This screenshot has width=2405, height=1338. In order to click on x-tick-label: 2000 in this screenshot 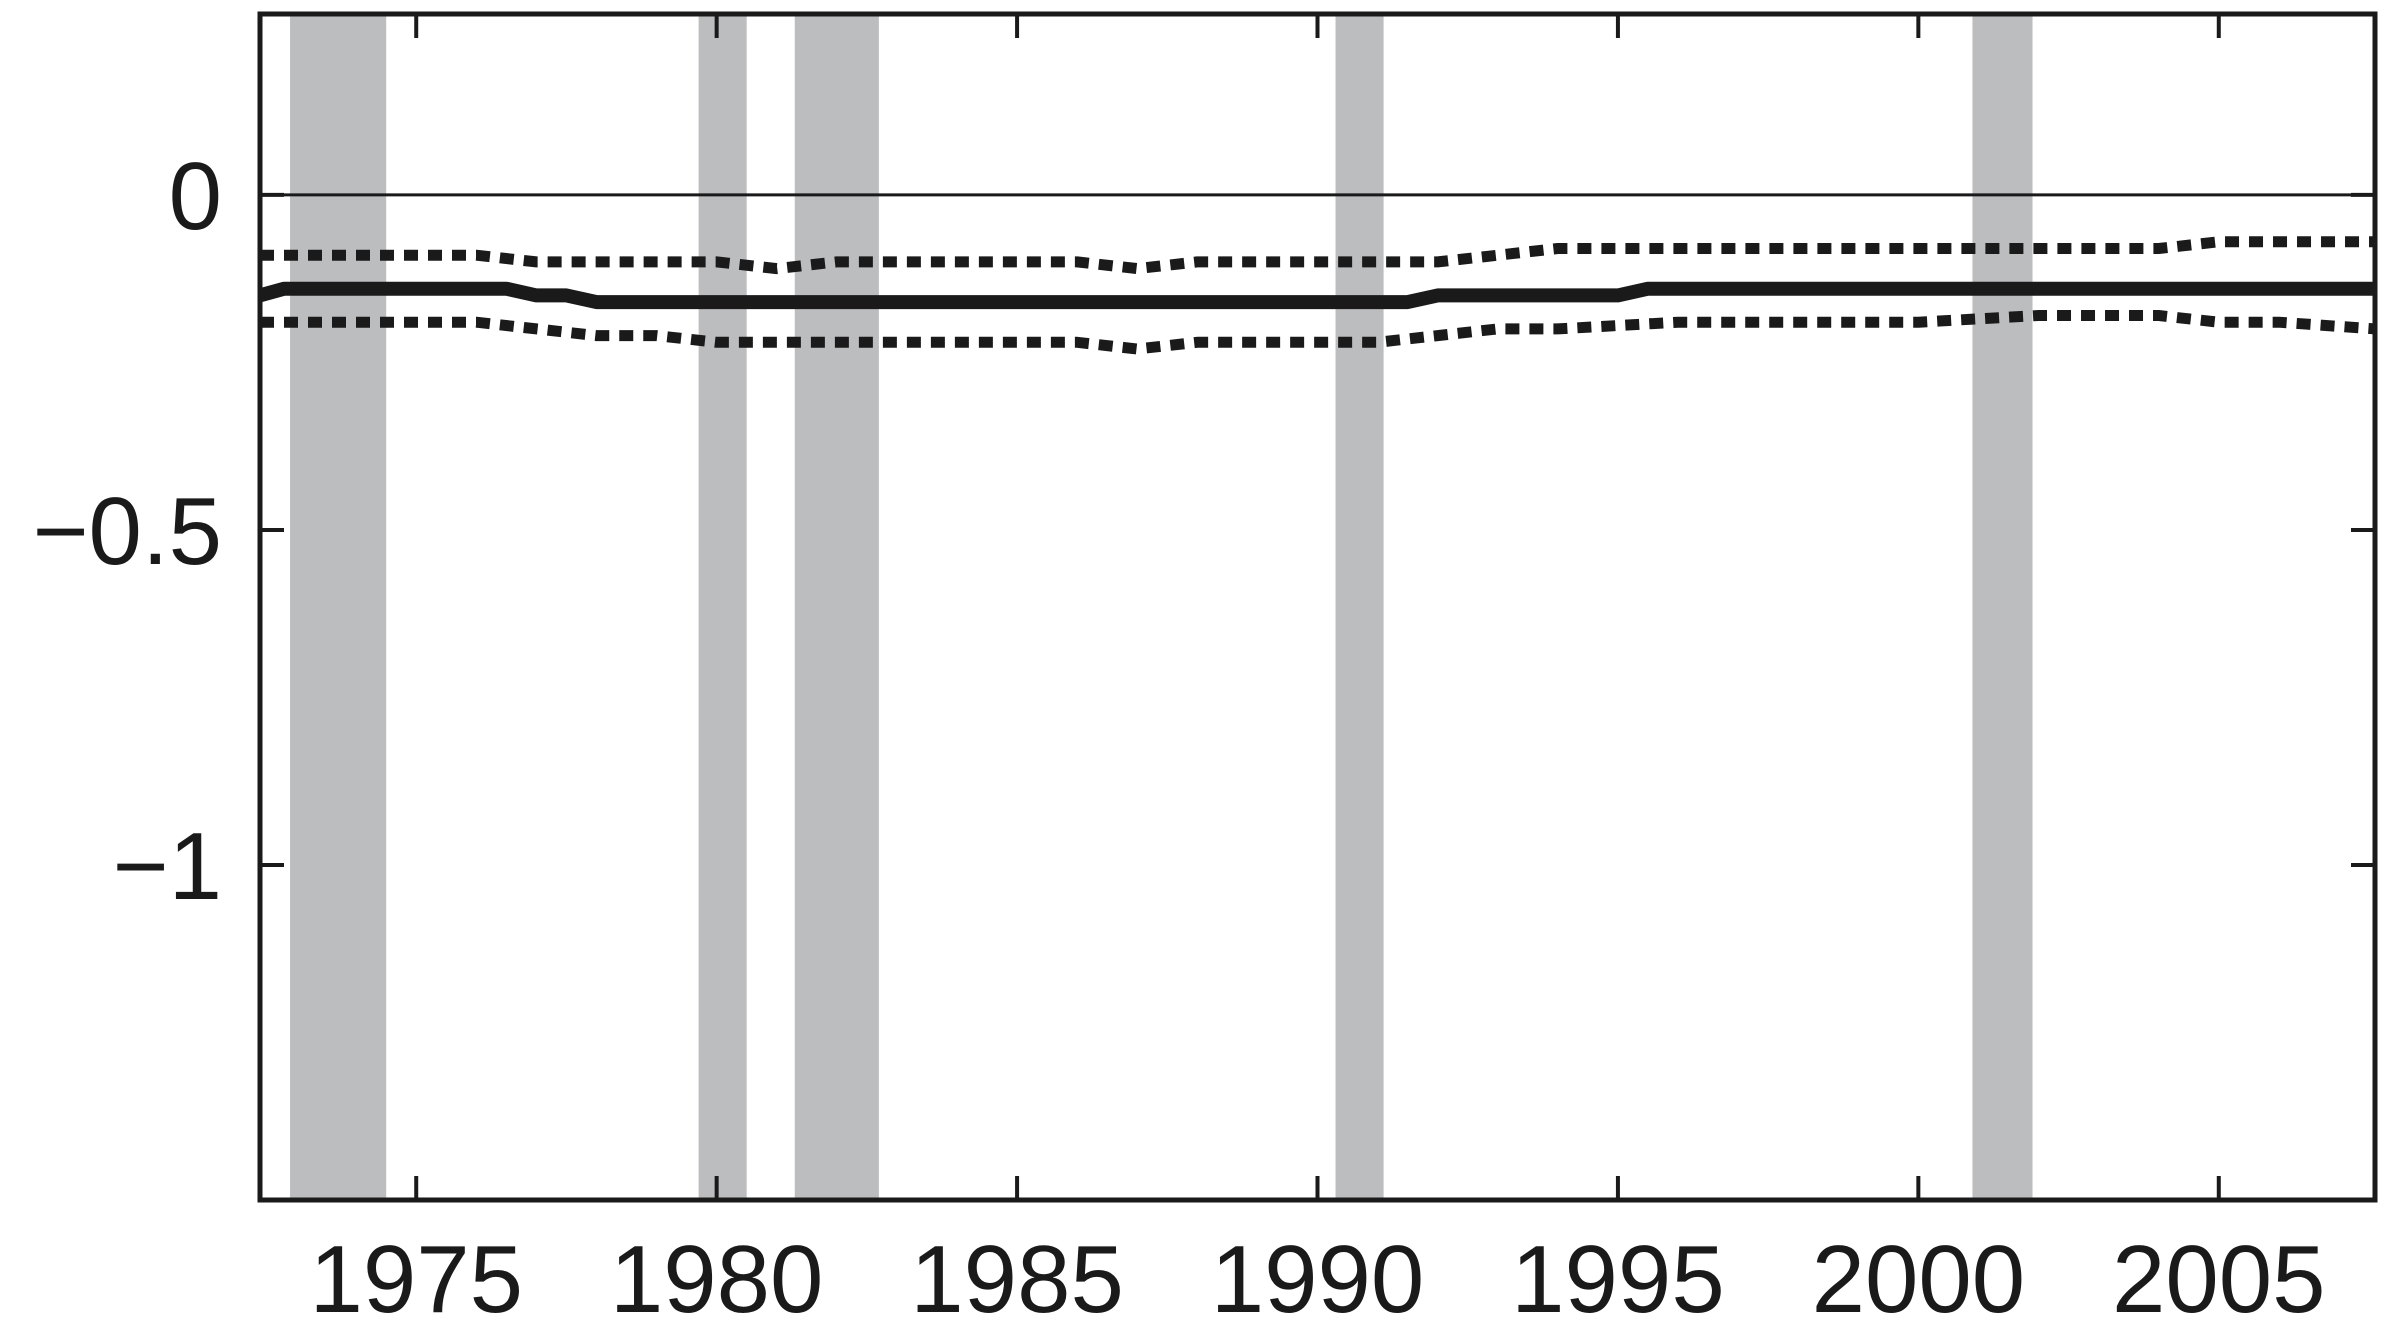, I will do `click(1919, 1279)`.